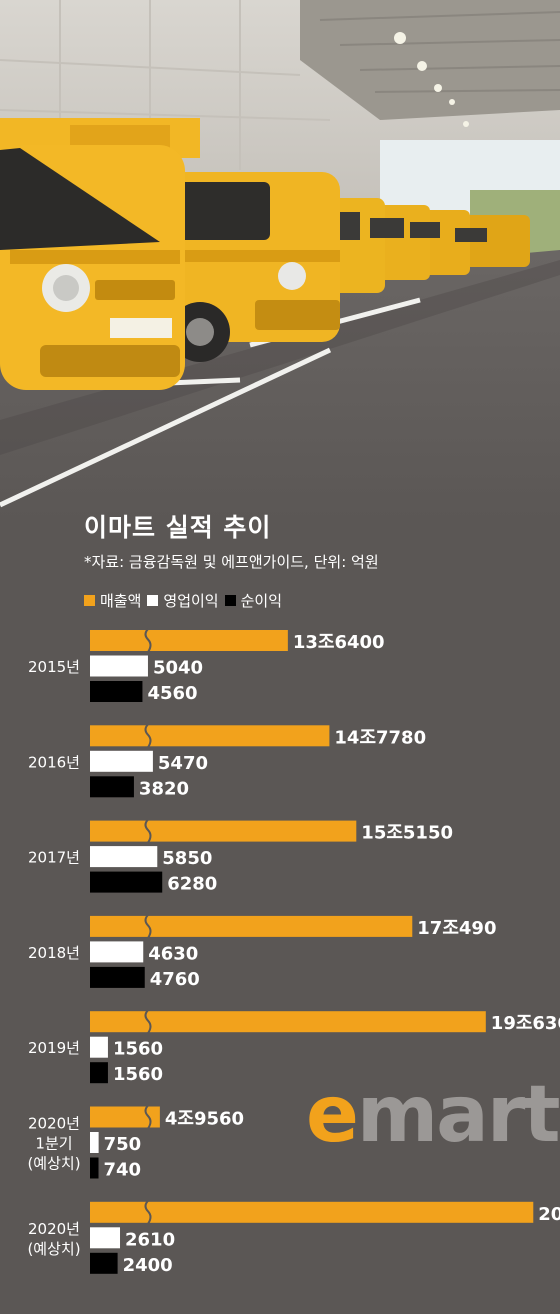 The width and height of the screenshot is (560, 1314). What do you see at coordinates (261, 601) in the screenshot?
I see `legend-label-net-income: 순이익` at bounding box center [261, 601].